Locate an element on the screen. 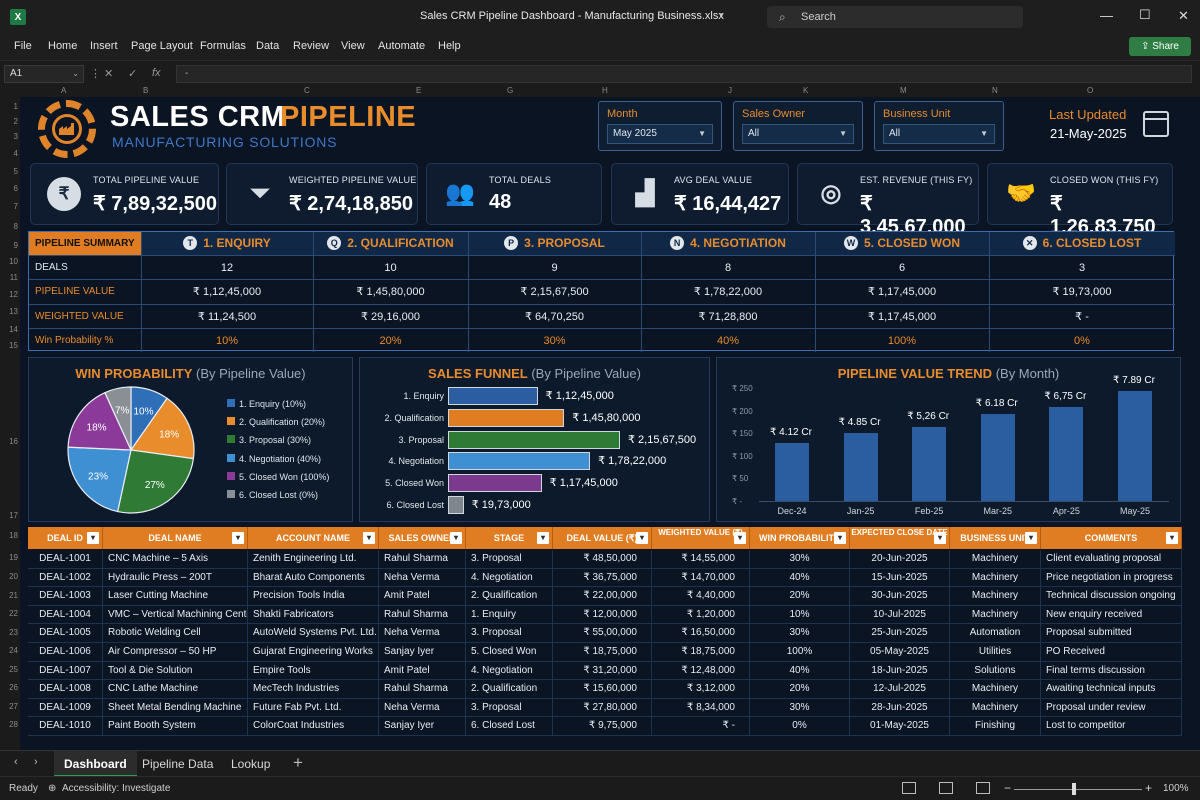 The height and width of the screenshot is (800, 1200). zoom-slider-handle is located at coordinates (1074, 789).